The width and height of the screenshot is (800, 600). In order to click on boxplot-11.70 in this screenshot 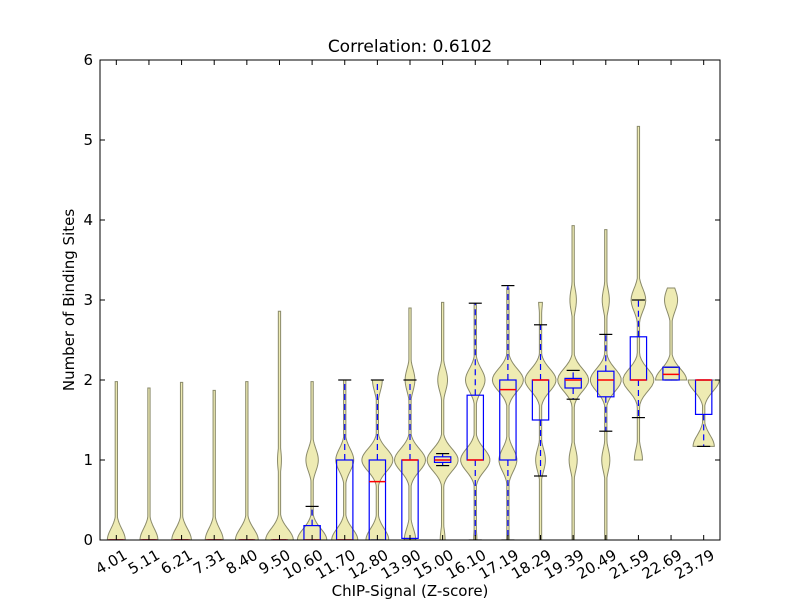, I will do `click(344, 459)`.